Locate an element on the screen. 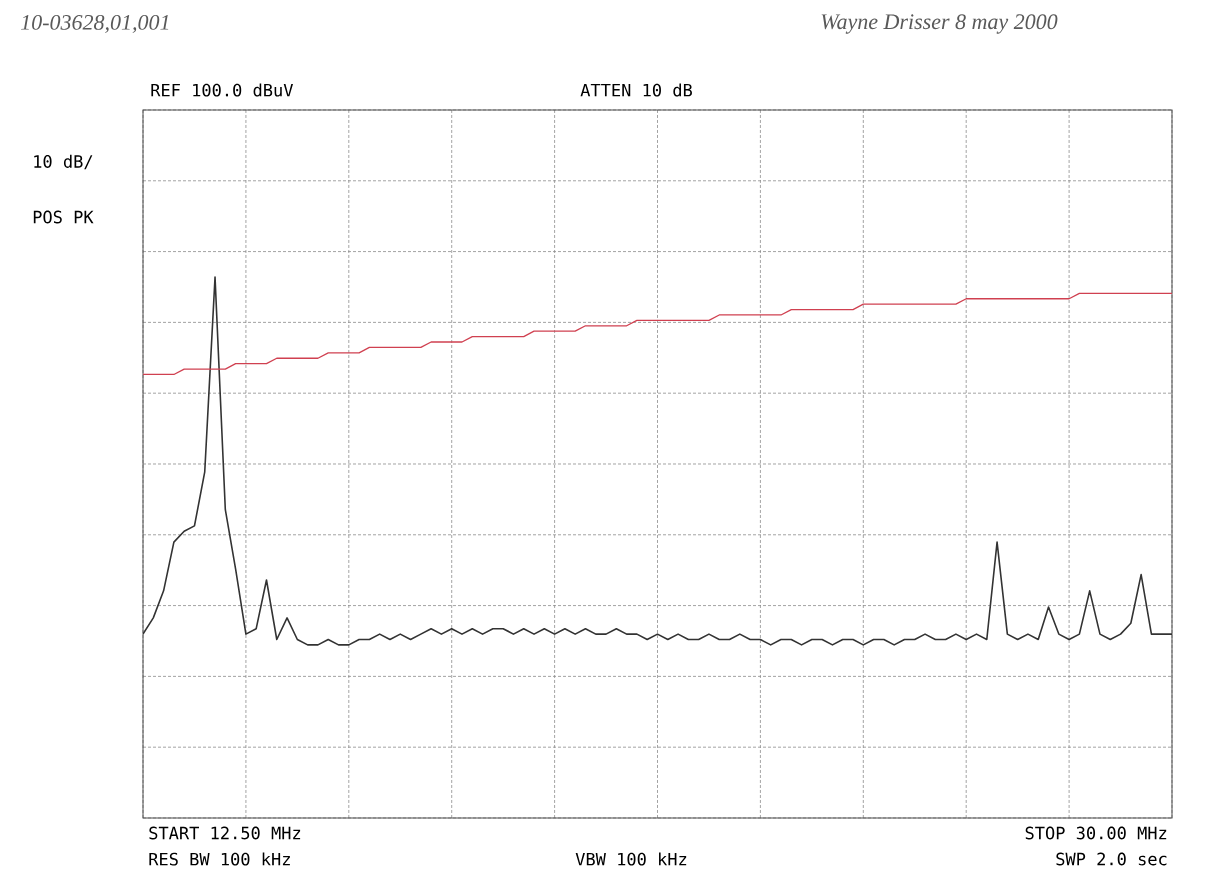 The image size is (1209, 890). text: VBW 100 kHz is located at coordinates (631, 859).